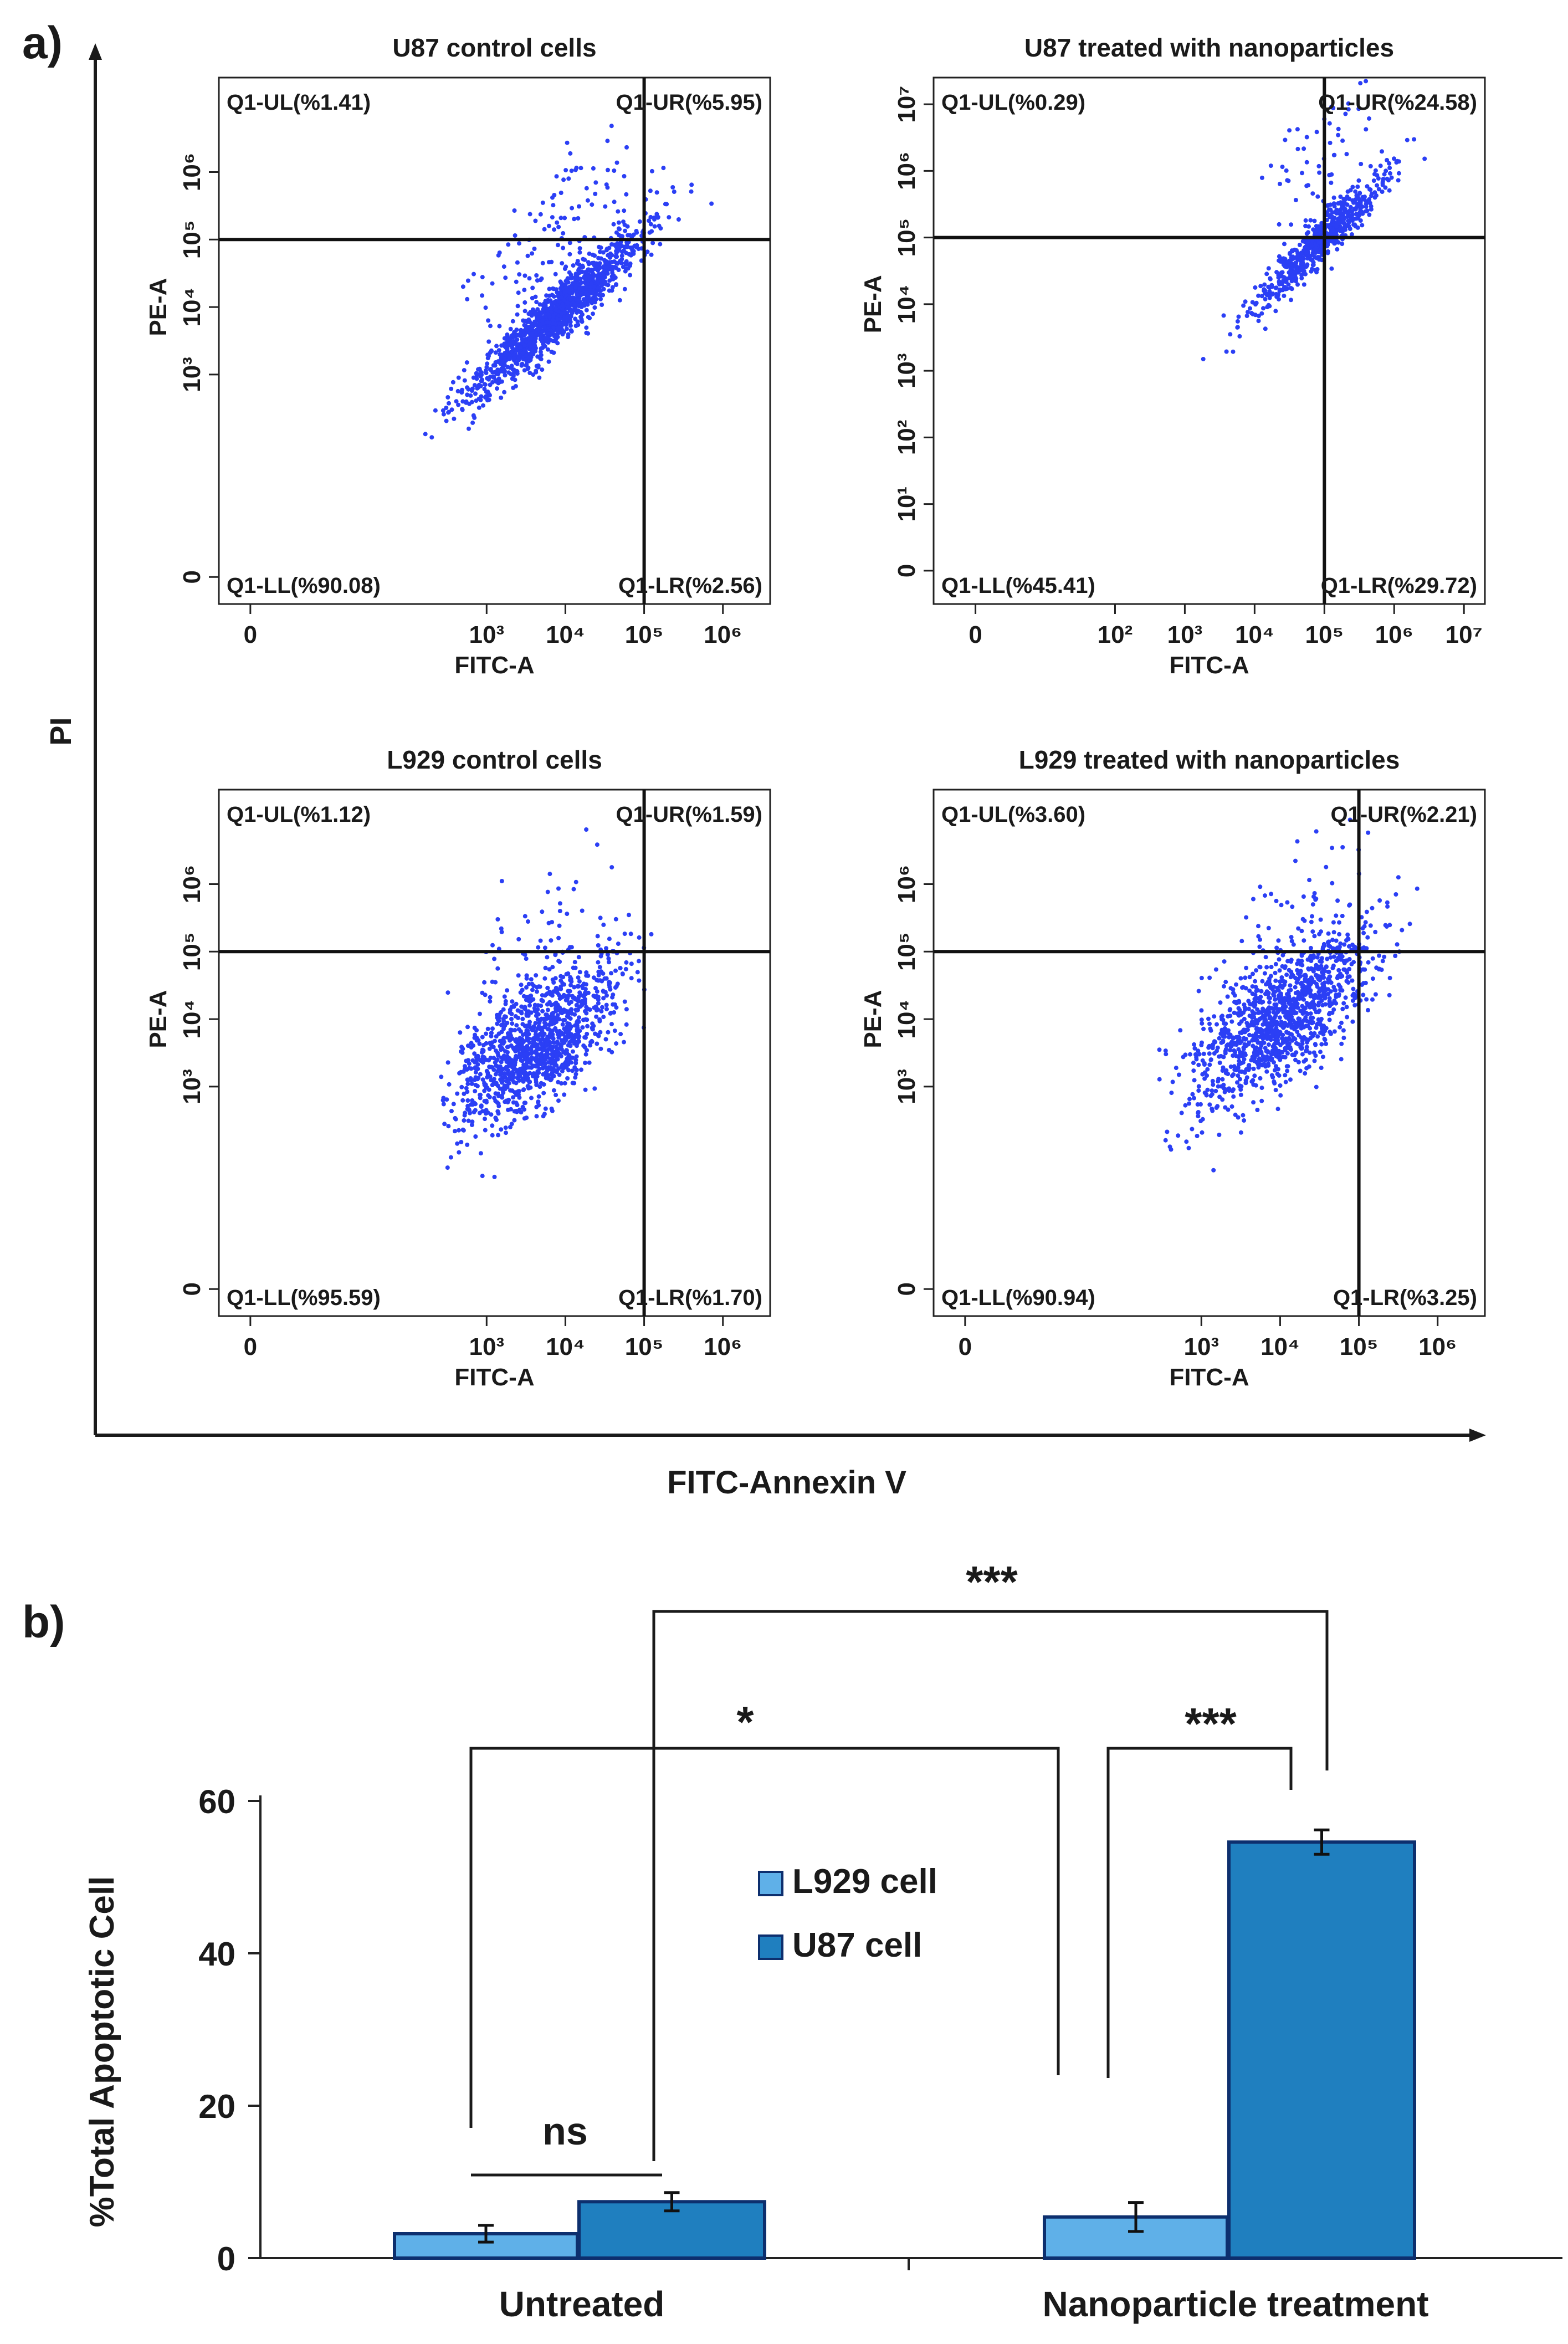 This screenshot has height=2344, width=1568. Describe the element at coordinates (906, 237) in the screenshot. I see `y-tick-label: 10⁵` at that location.